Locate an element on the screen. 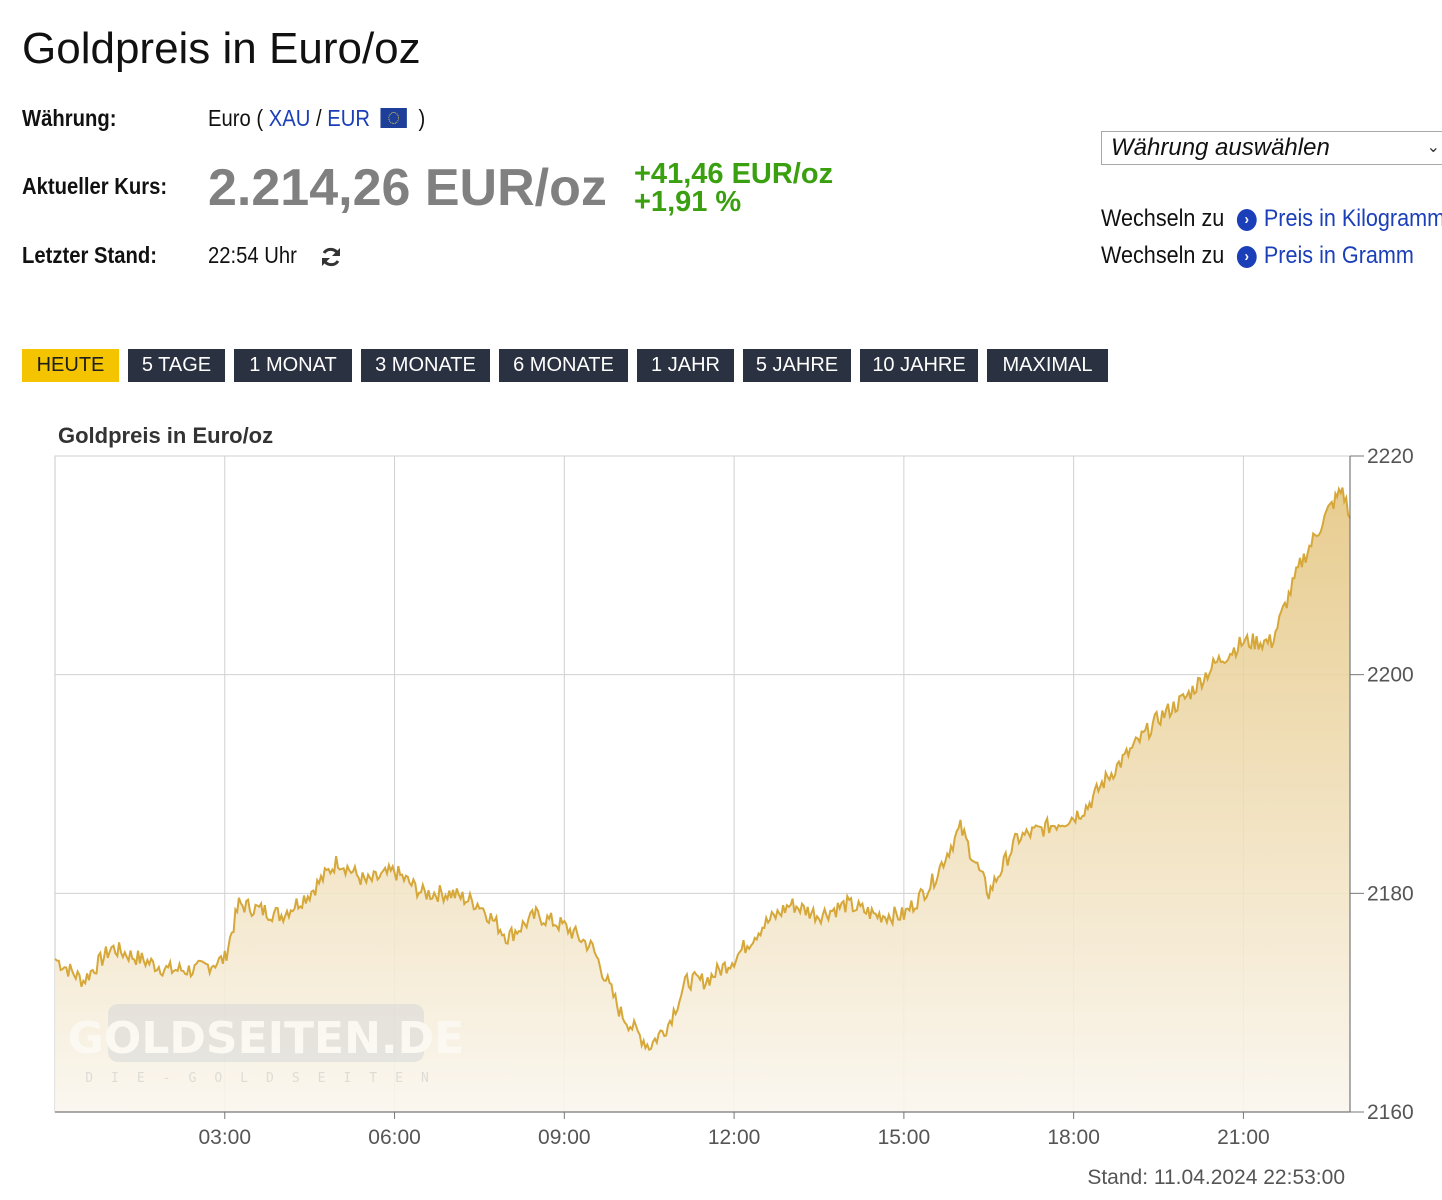  x-tick-label: 15:00 is located at coordinates (904, 1137).